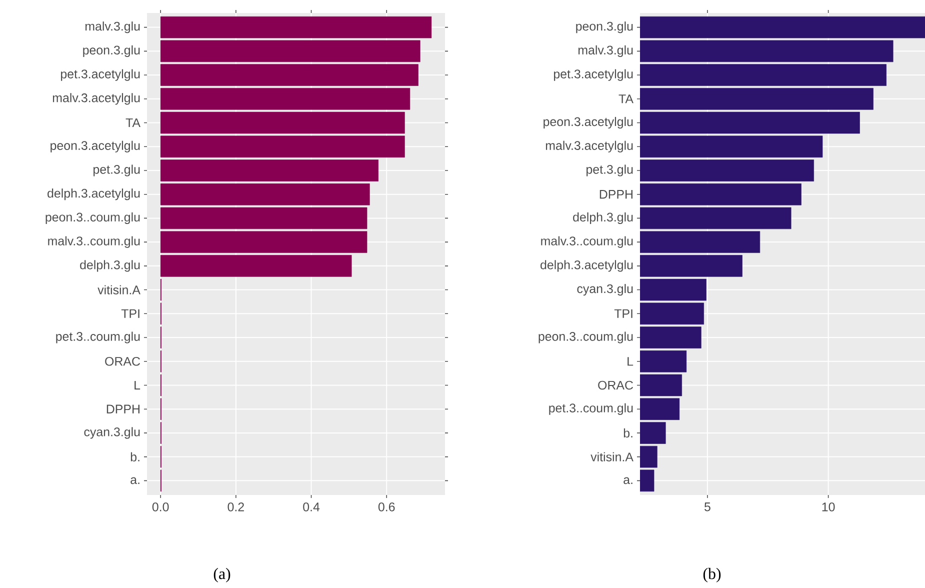  What do you see at coordinates (311, 507) in the screenshot?
I see `x-tick-label: 0.4` at bounding box center [311, 507].